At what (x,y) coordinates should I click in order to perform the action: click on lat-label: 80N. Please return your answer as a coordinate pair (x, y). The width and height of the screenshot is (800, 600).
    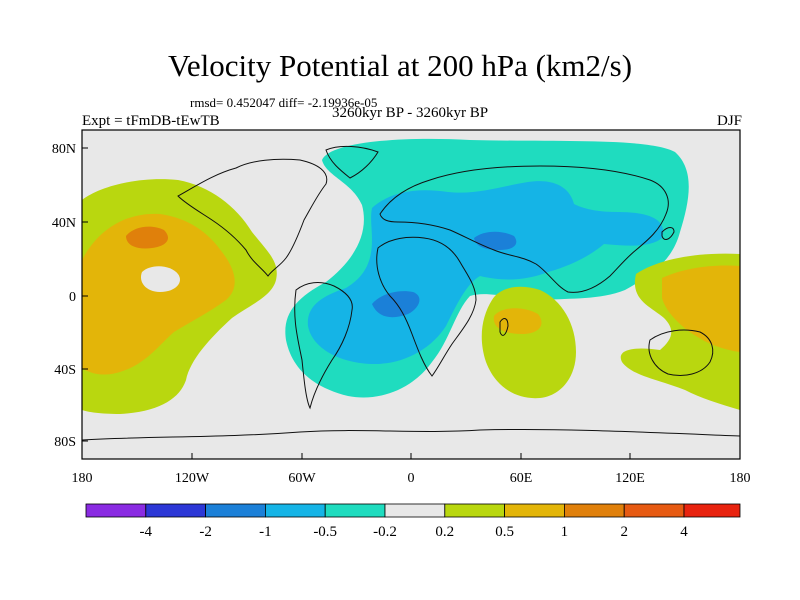
    Looking at the image, I should click on (64, 149).